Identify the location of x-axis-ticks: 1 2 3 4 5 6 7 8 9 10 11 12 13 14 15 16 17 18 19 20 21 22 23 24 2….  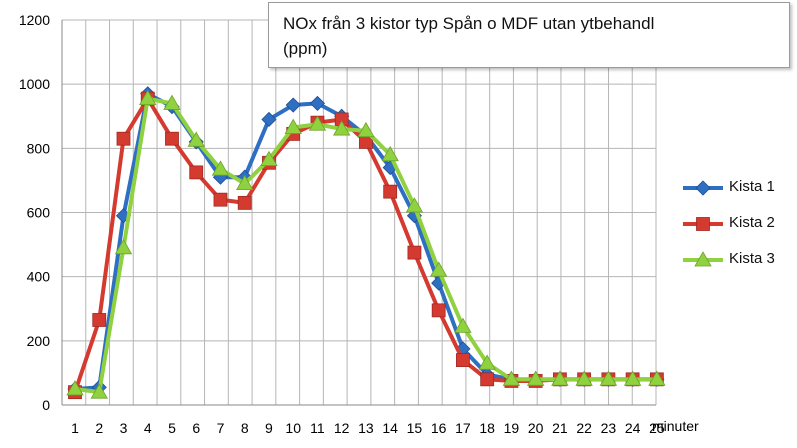
(368, 428).